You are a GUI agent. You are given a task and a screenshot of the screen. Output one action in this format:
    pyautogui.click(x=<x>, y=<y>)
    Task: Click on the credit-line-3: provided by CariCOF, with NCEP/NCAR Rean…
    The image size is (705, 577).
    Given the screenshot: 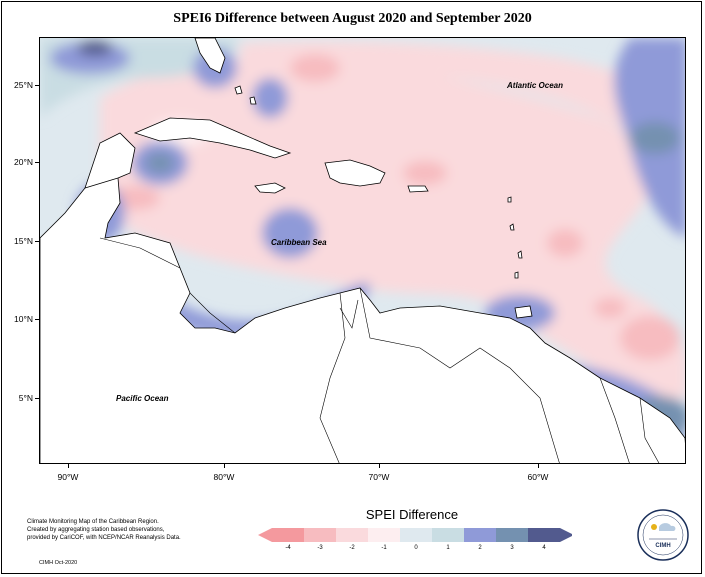 What is the action you would take?
    pyautogui.click(x=104, y=538)
    